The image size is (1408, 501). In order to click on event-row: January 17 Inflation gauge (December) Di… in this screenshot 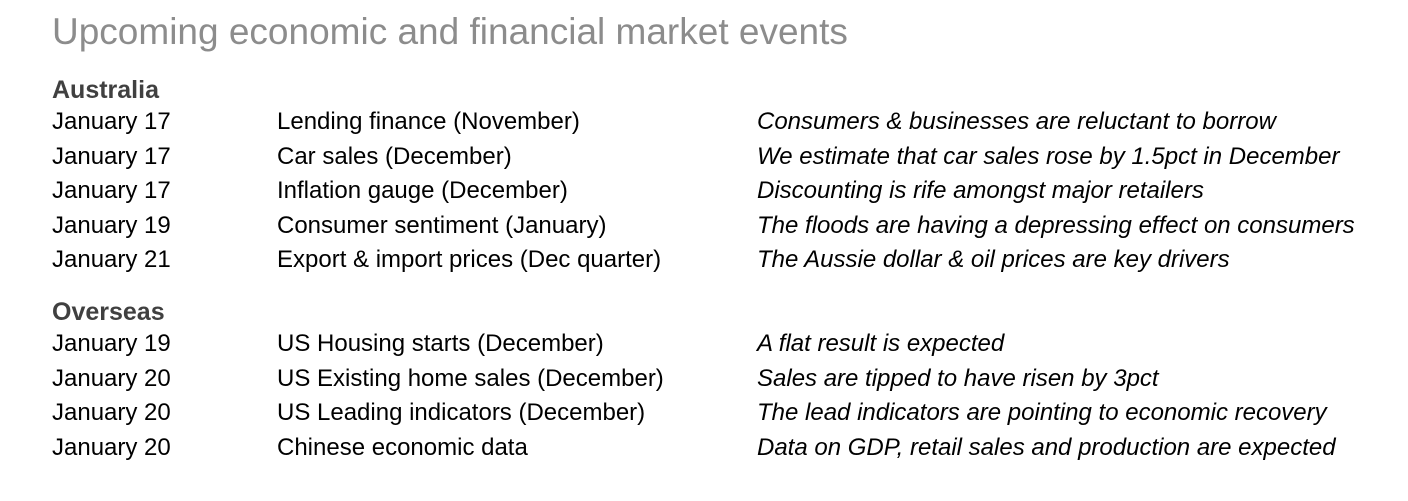, I will do `click(704, 191)`.